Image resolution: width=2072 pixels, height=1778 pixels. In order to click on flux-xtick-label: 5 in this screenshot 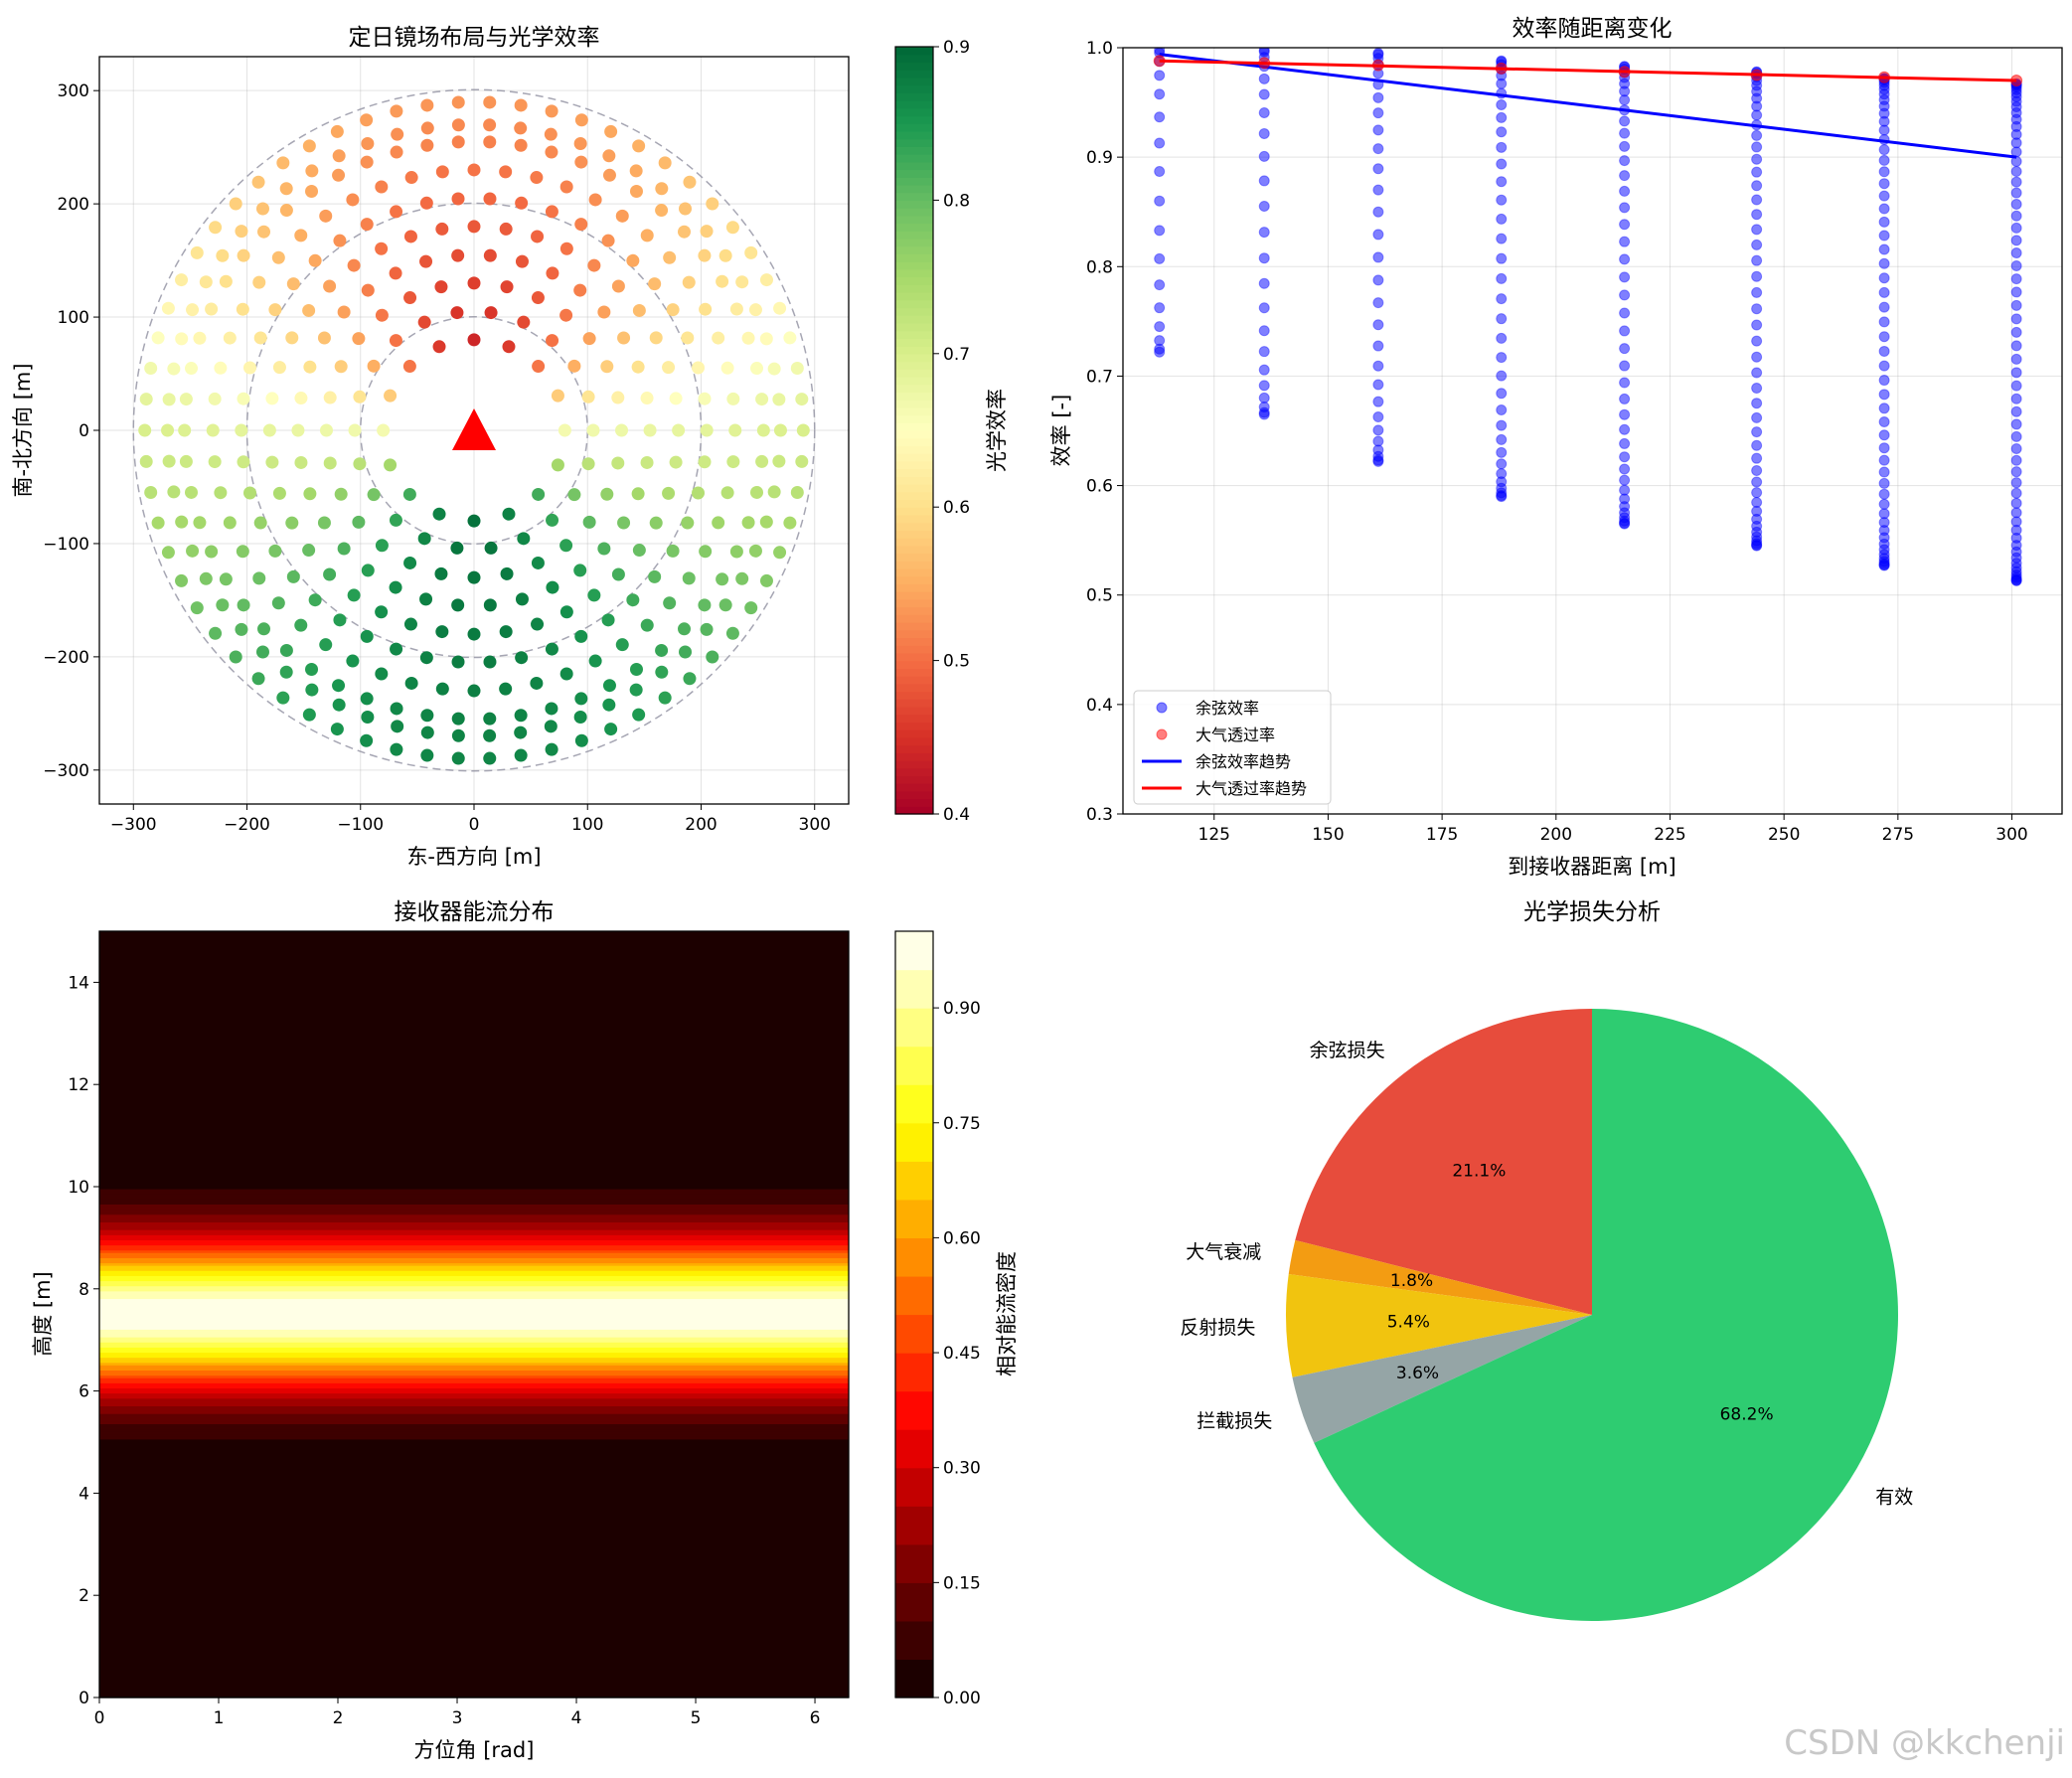, I will do `click(696, 1718)`.